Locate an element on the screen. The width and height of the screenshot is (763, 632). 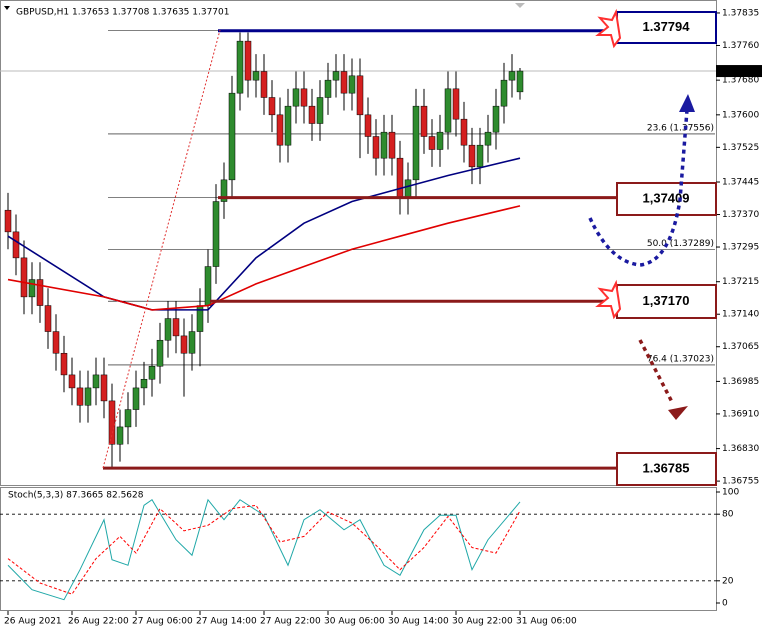
arrow-down is located at coordinates (656, 371).